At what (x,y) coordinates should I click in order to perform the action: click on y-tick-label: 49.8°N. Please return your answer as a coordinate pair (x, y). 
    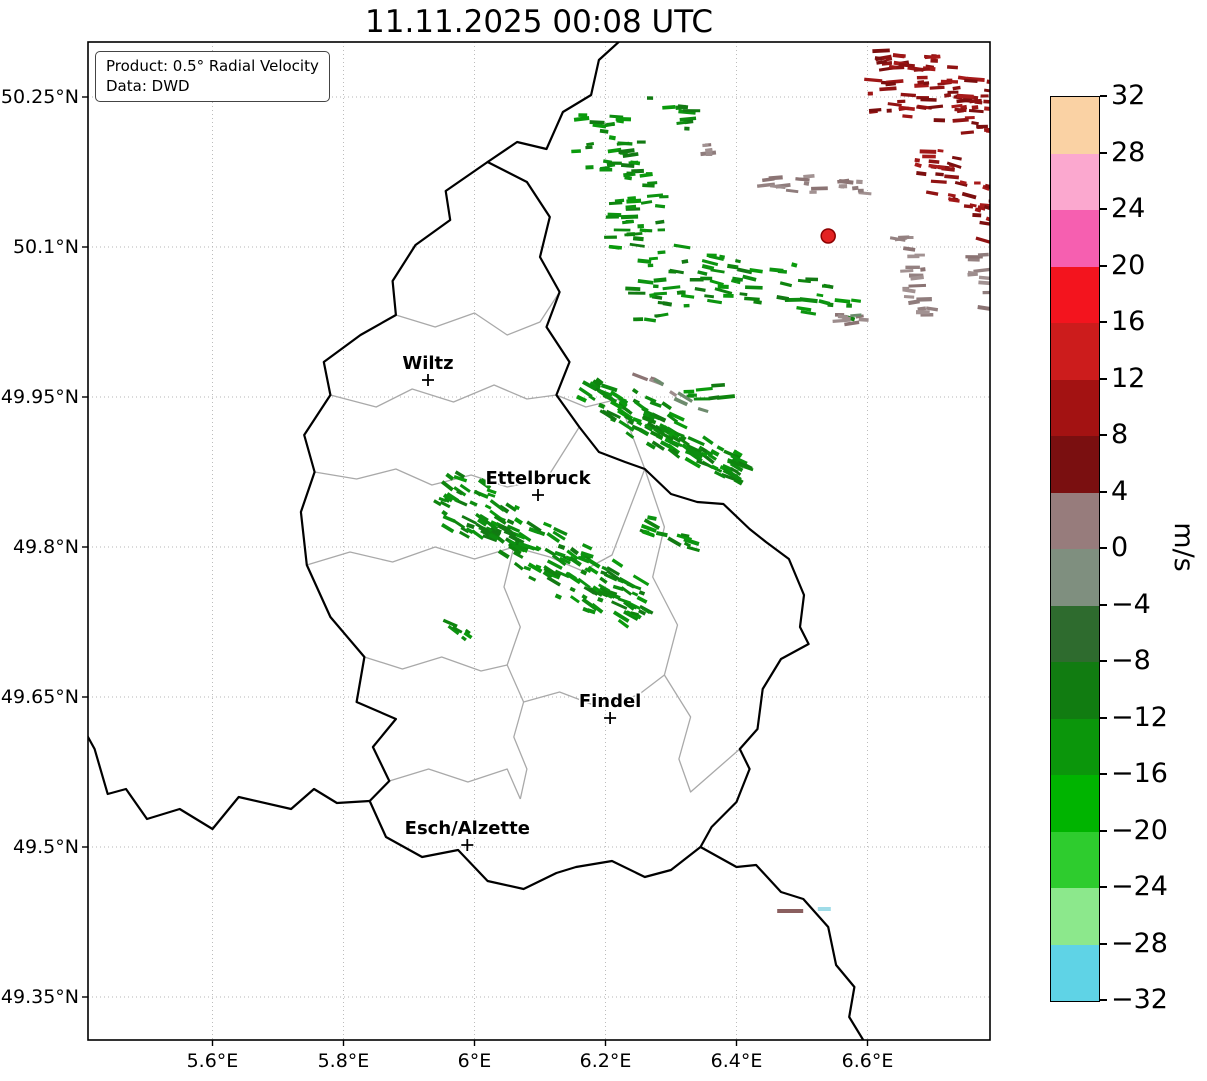
    Looking at the image, I should click on (45, 547).